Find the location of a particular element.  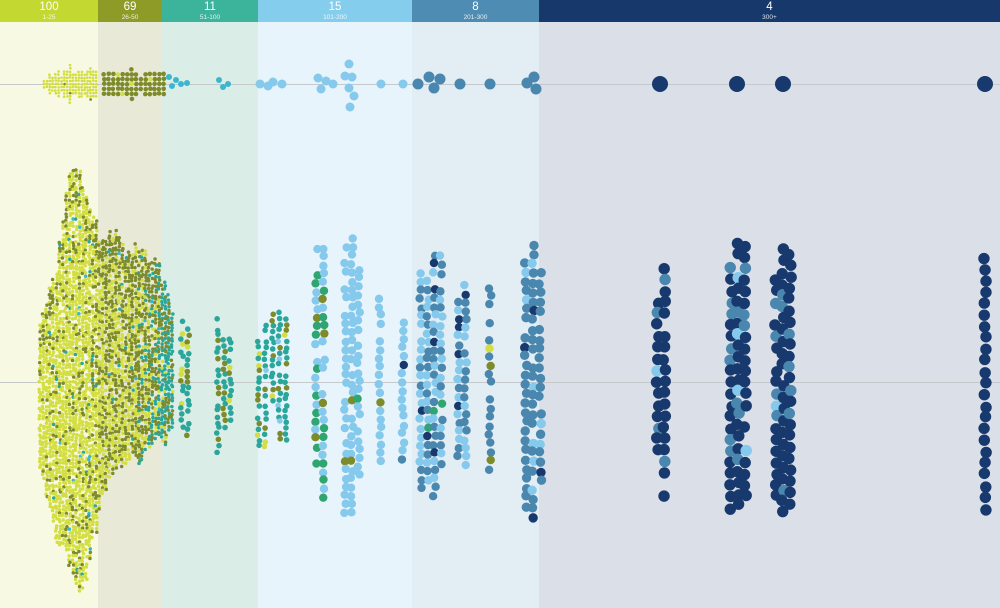

band-header-2: 11 51-100 is located at coordinates (210, 11).